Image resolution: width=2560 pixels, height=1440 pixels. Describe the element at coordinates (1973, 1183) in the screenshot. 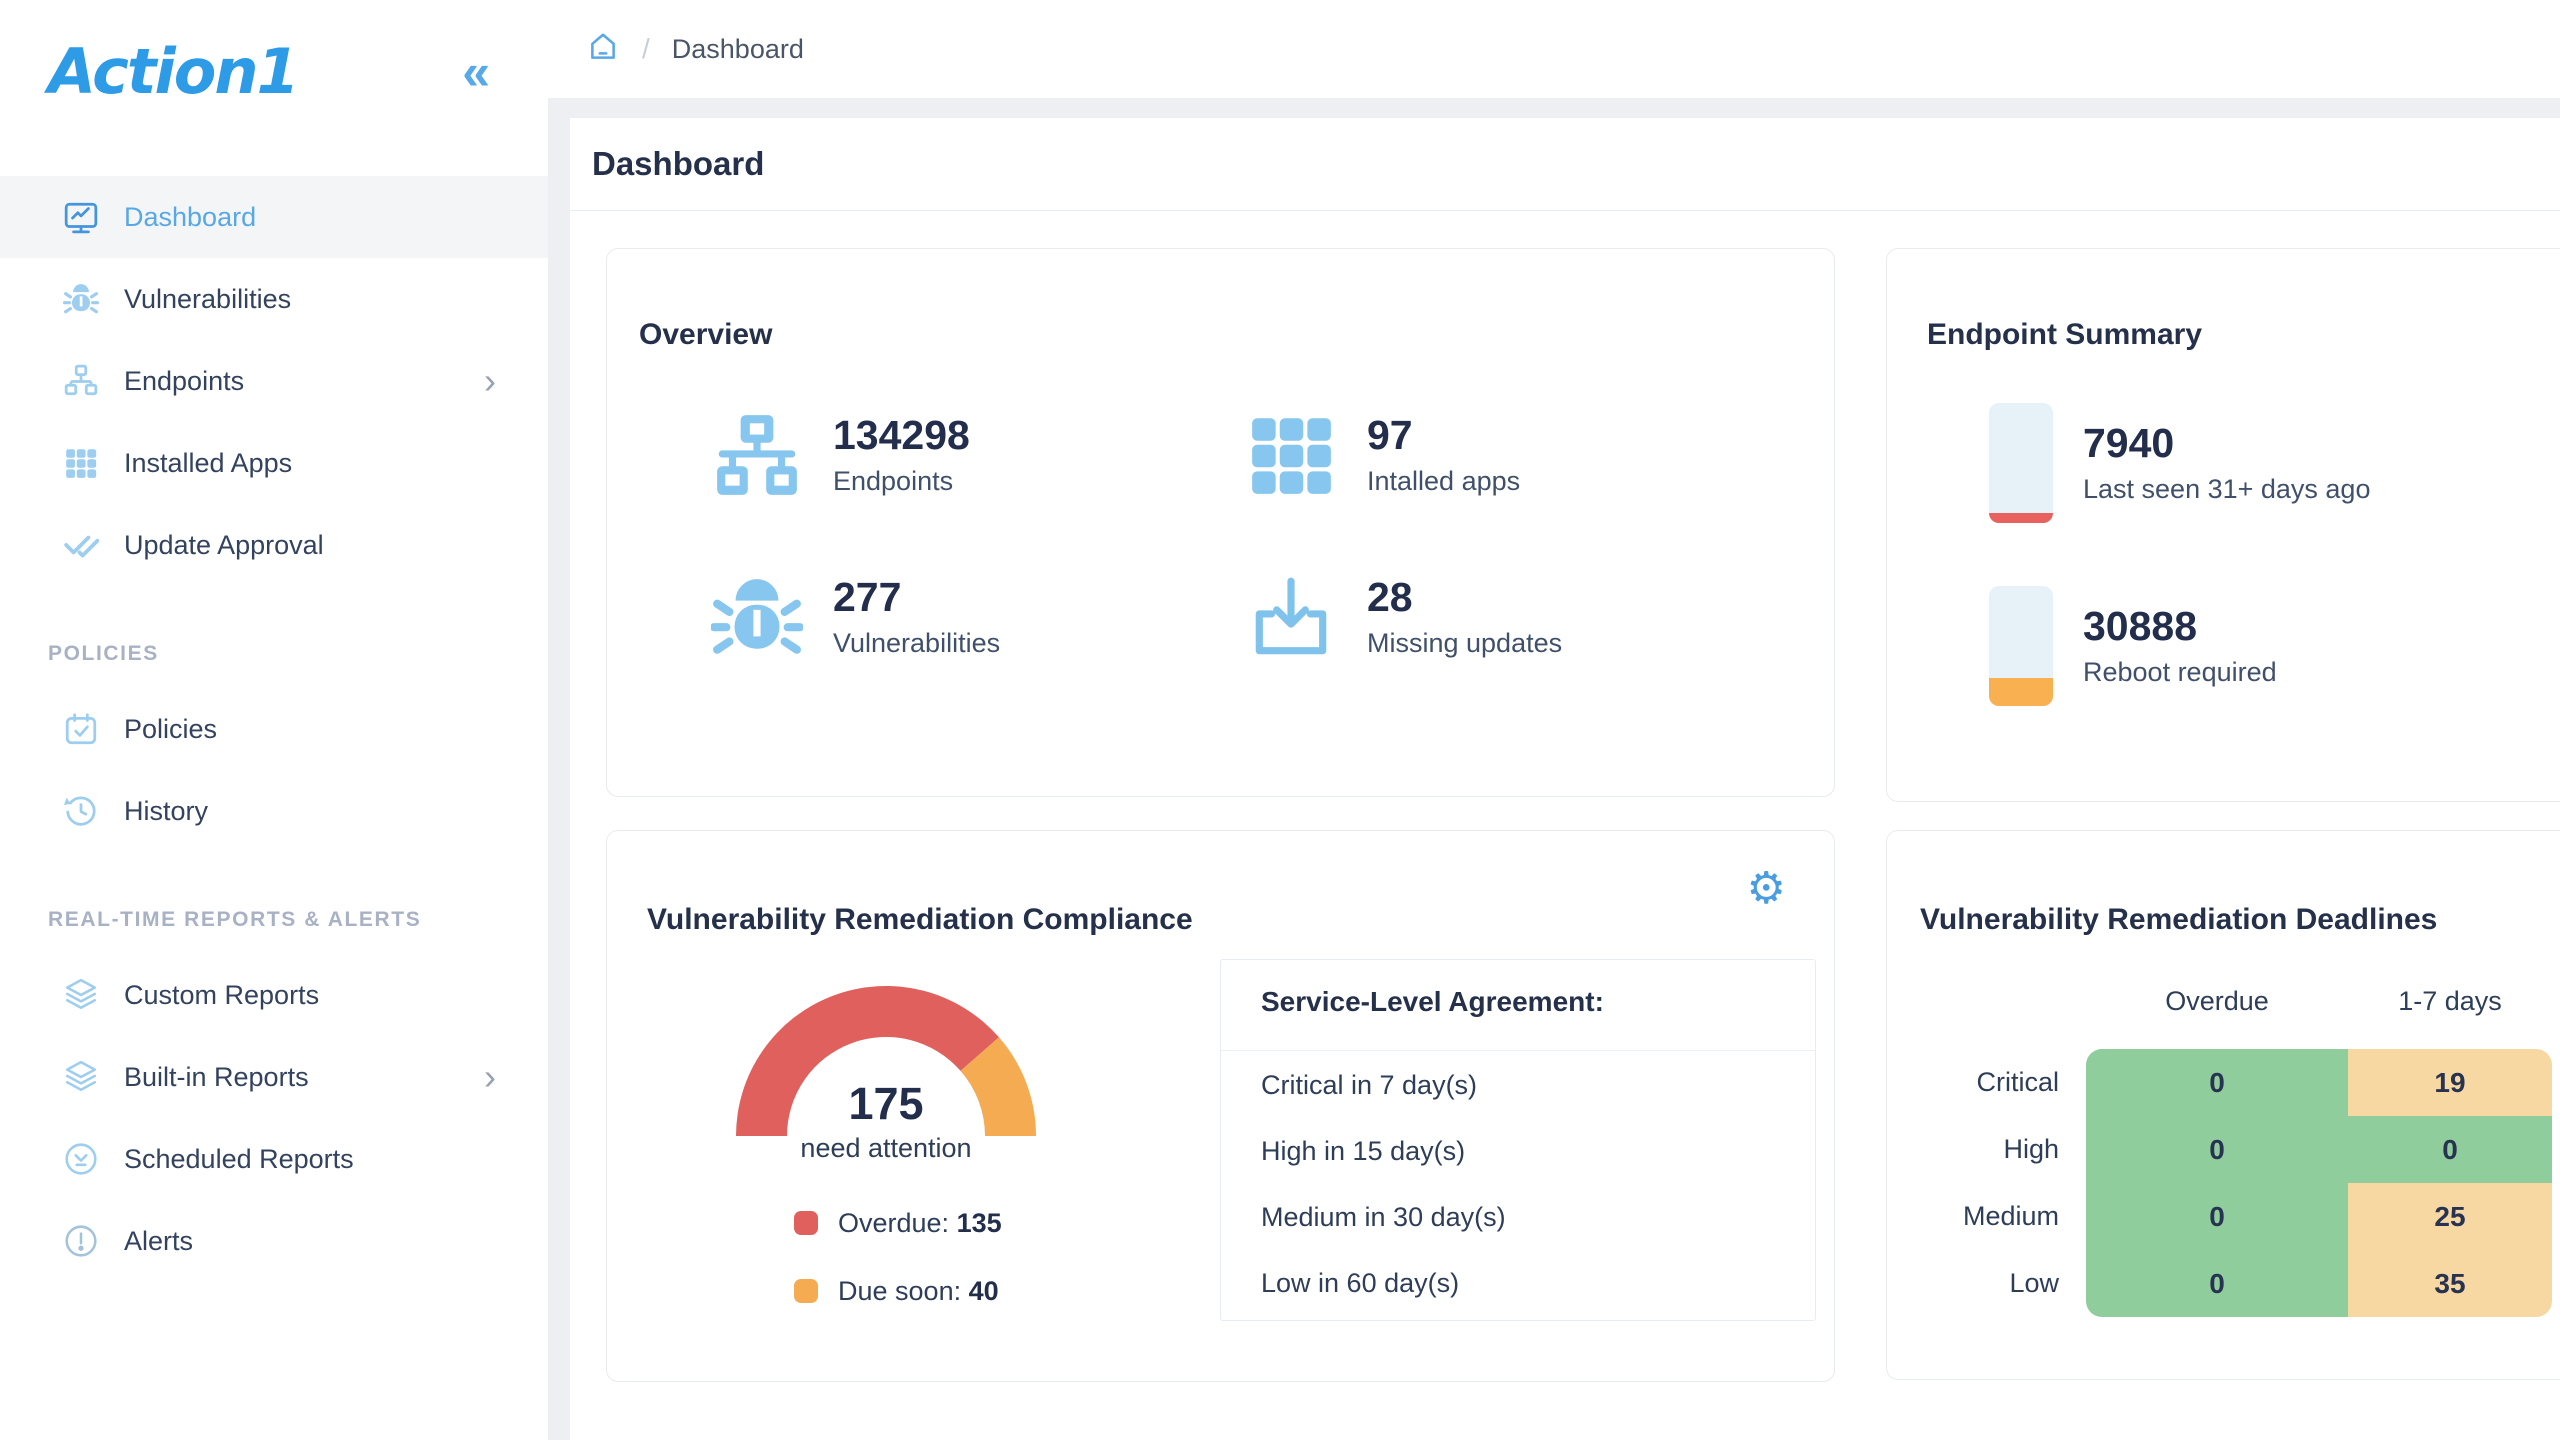

I see `deadlines-row-labels: Critical High Medium Low` at that location.